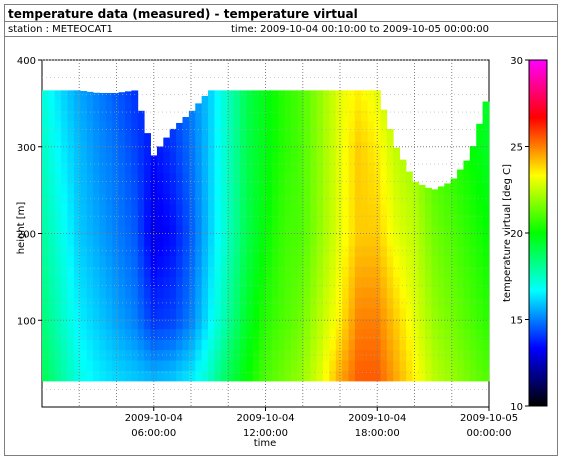 Image resolution: width=564 pixels, height=462 pixels. I want to click on x-tick-label-date: 2009-10-05, so click(489, 418).